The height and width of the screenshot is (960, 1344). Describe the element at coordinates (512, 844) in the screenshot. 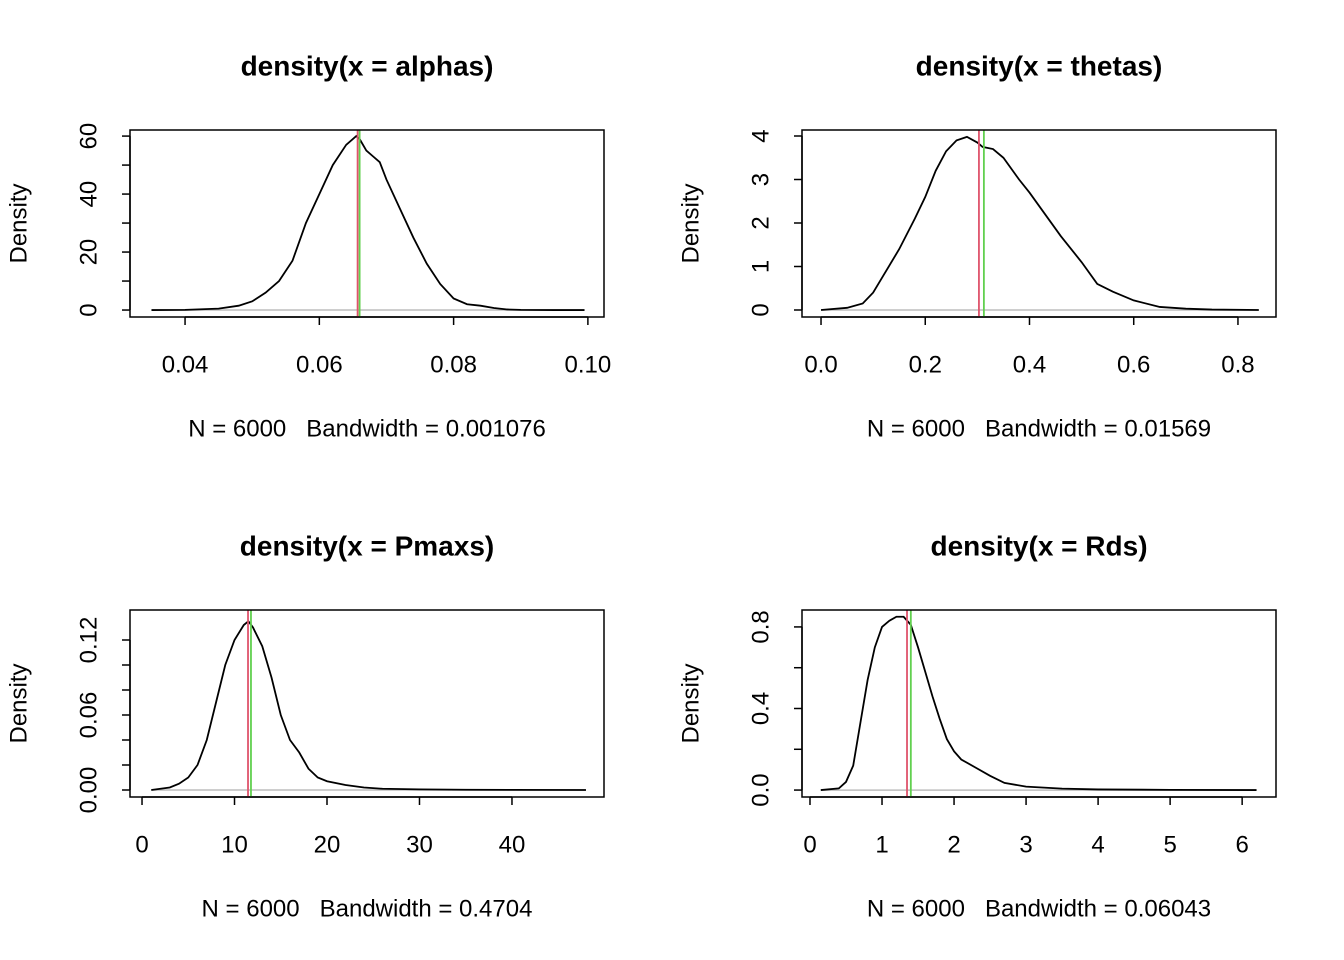

I see `x-tick-label: 40` at that location.